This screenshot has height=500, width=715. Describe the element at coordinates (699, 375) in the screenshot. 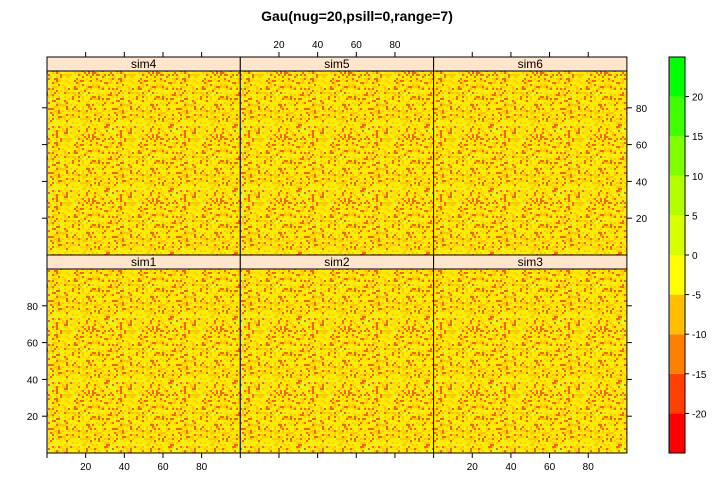

I see `colorkey-tick-label: -15` at that location.